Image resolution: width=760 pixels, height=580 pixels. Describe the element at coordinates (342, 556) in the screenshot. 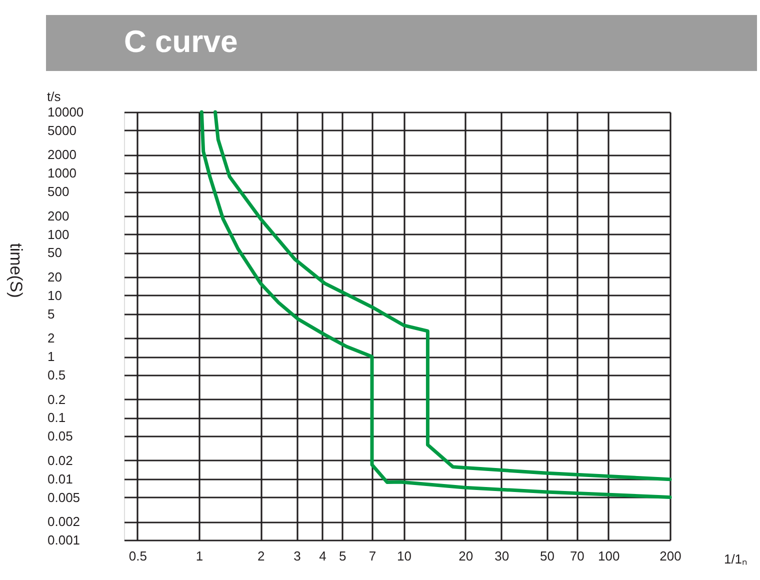

I see `x-tick-label: 5` at that location.